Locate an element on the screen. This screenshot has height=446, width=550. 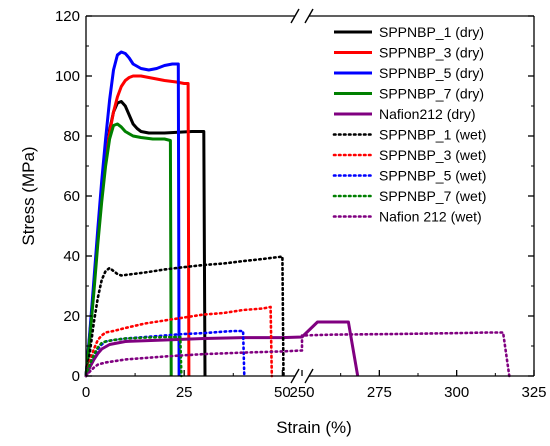
legend-label-2: SPPNBP_3 (dry) is located at coordinates (431, 53).